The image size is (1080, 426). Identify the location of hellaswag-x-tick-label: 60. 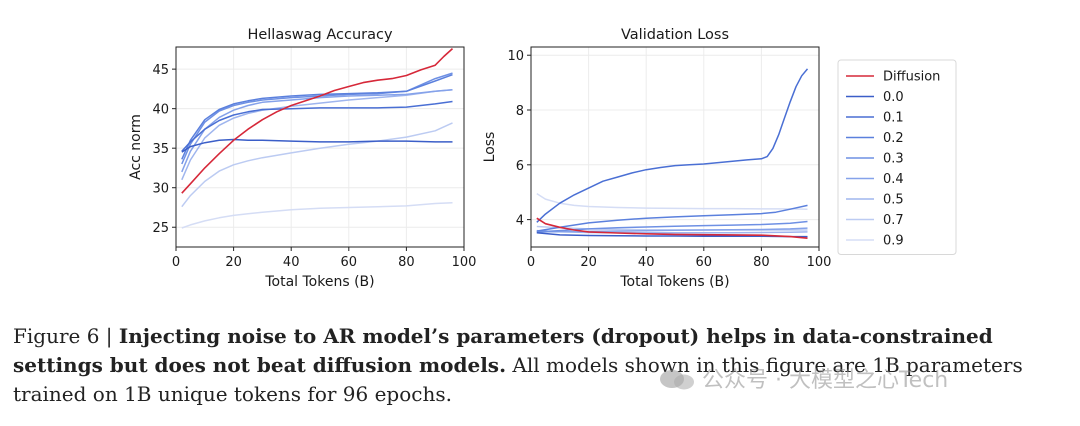
(349, 262).